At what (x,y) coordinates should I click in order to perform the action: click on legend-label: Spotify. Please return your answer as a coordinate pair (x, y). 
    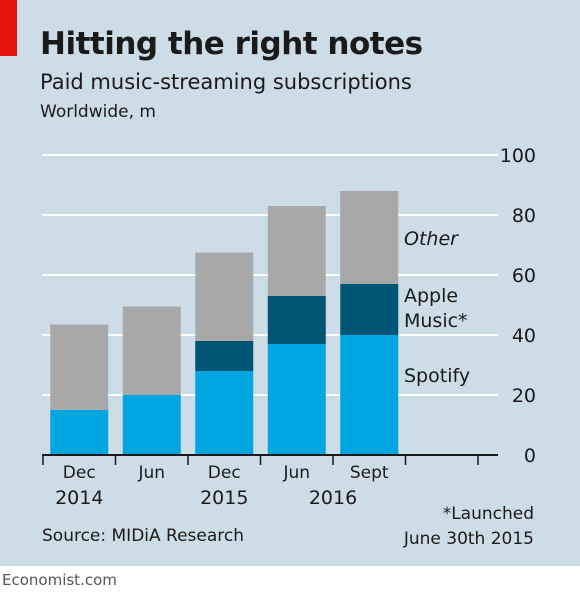
    Looking at the image, I should click on (437, 376).